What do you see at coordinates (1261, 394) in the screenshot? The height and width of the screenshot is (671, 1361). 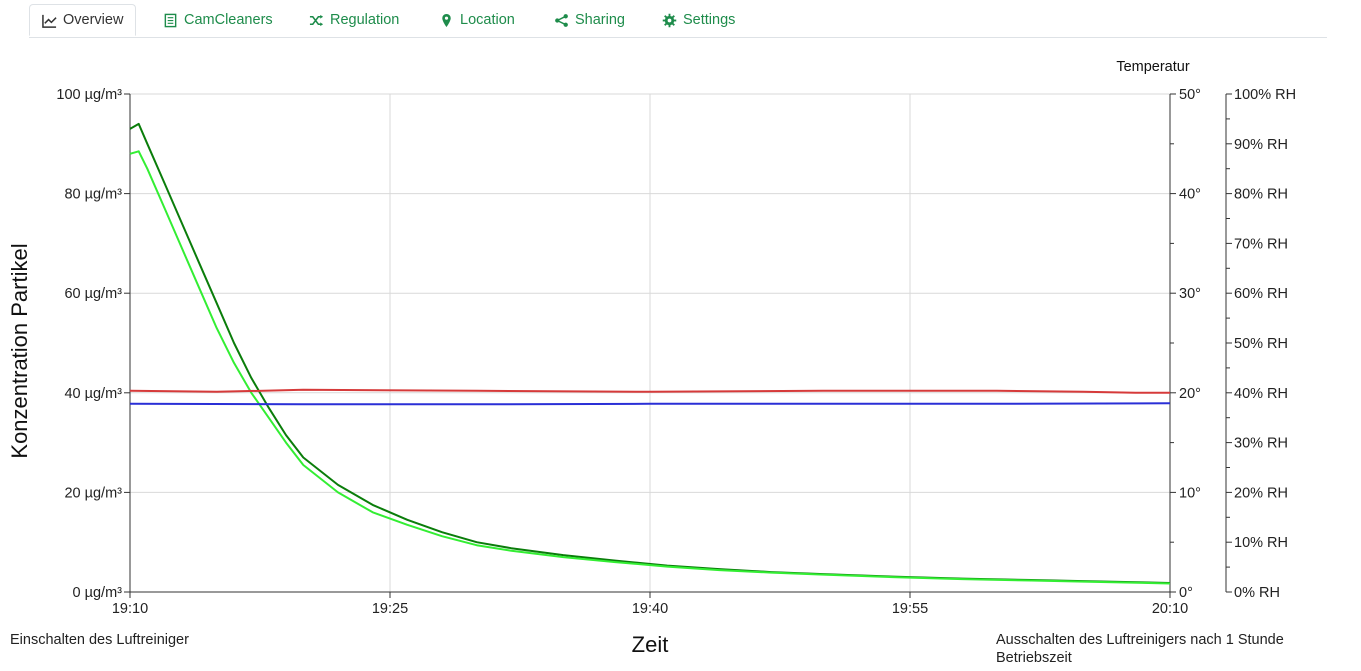 I see `humidity-tick-label: 40% RH` at bounding box center [1261, 394].